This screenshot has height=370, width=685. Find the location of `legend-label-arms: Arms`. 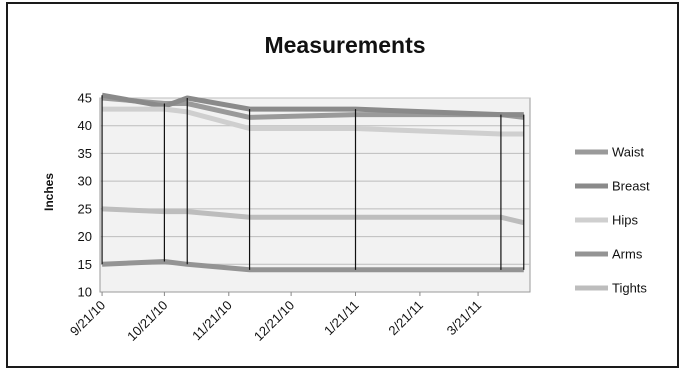

legend-label-arms: Arms is located at coordinates (627, 254).